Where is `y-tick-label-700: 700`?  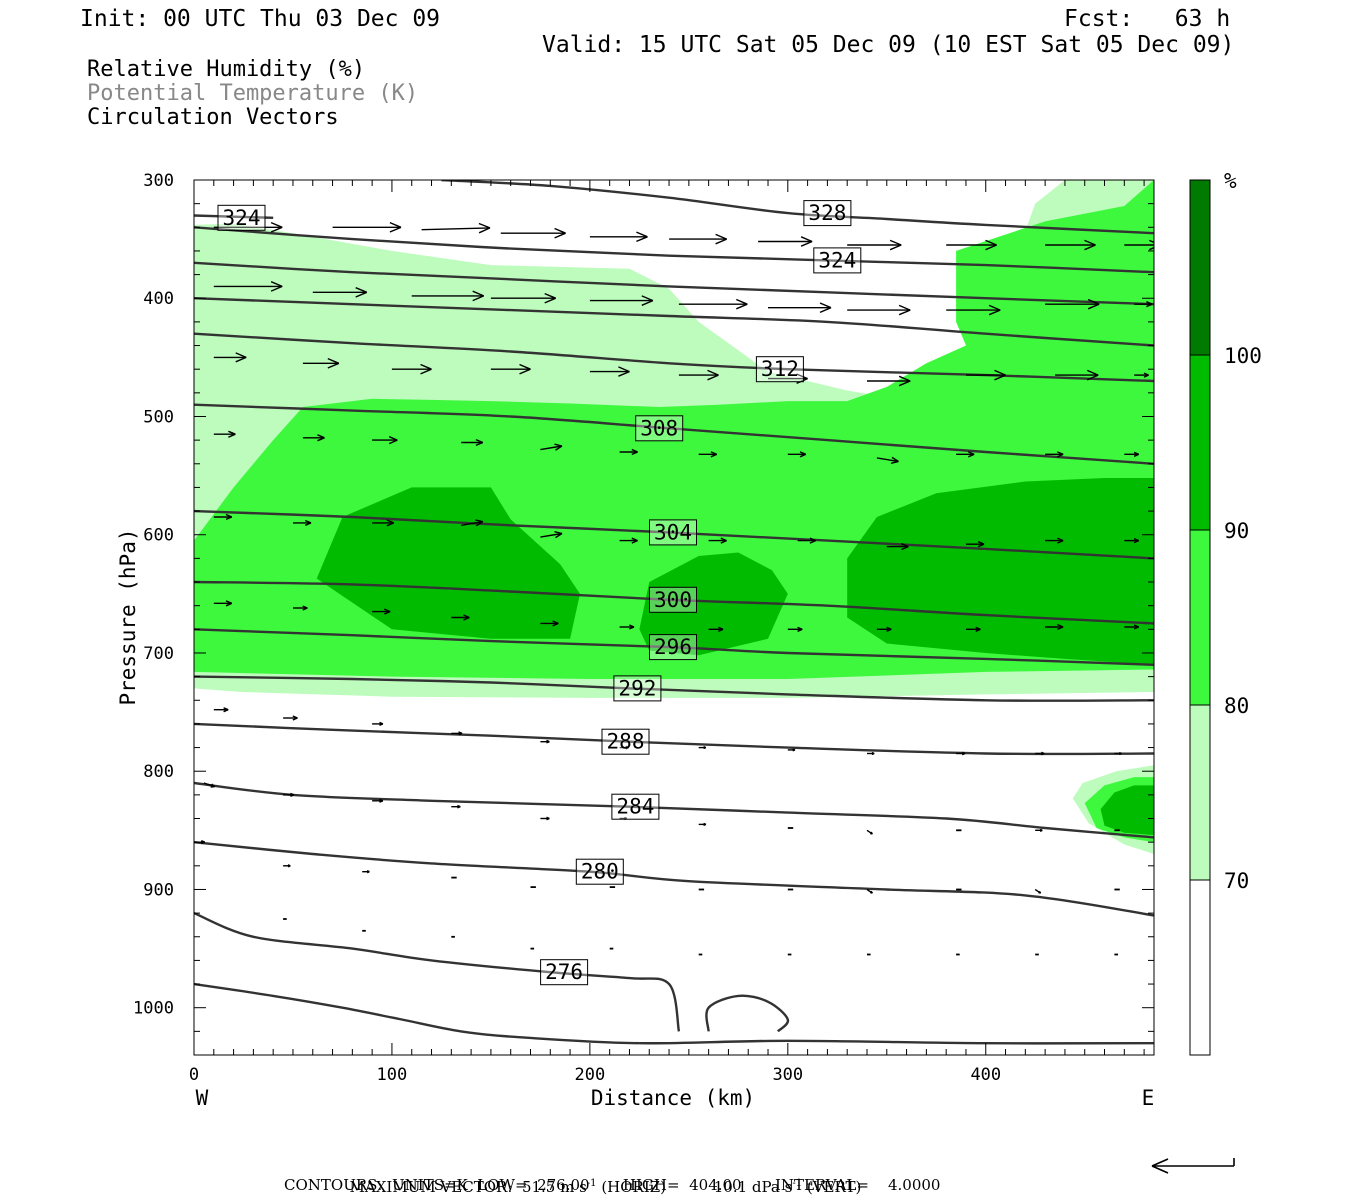 y-tick-label-700: 700 is located at coordinates (158, 654).